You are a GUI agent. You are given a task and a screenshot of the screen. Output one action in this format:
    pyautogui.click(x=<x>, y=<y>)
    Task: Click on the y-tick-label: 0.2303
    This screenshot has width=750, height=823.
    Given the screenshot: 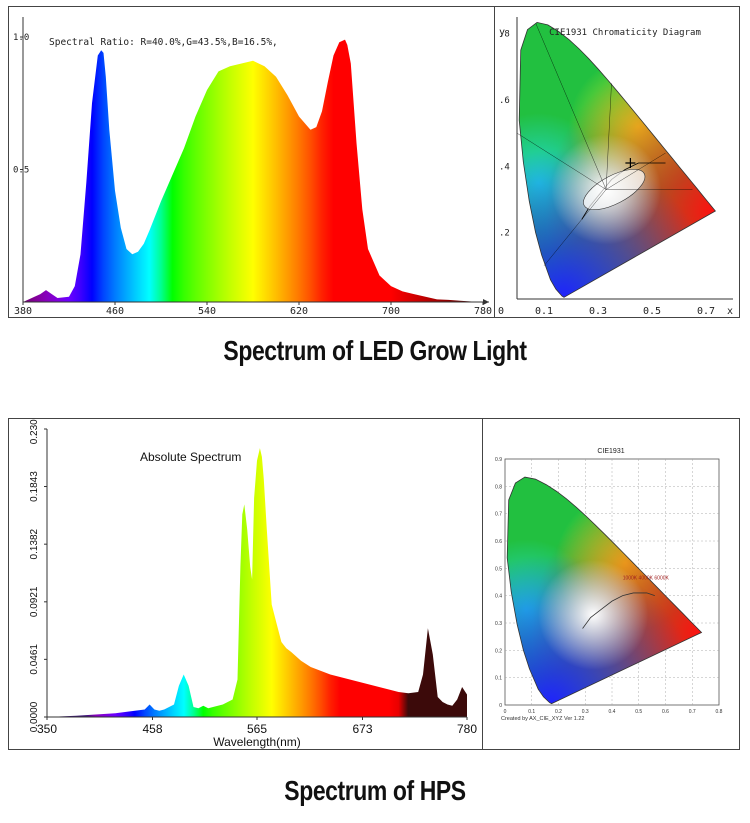 What is the action you would take?
    pyautogui.click(x=34, y=431)
    